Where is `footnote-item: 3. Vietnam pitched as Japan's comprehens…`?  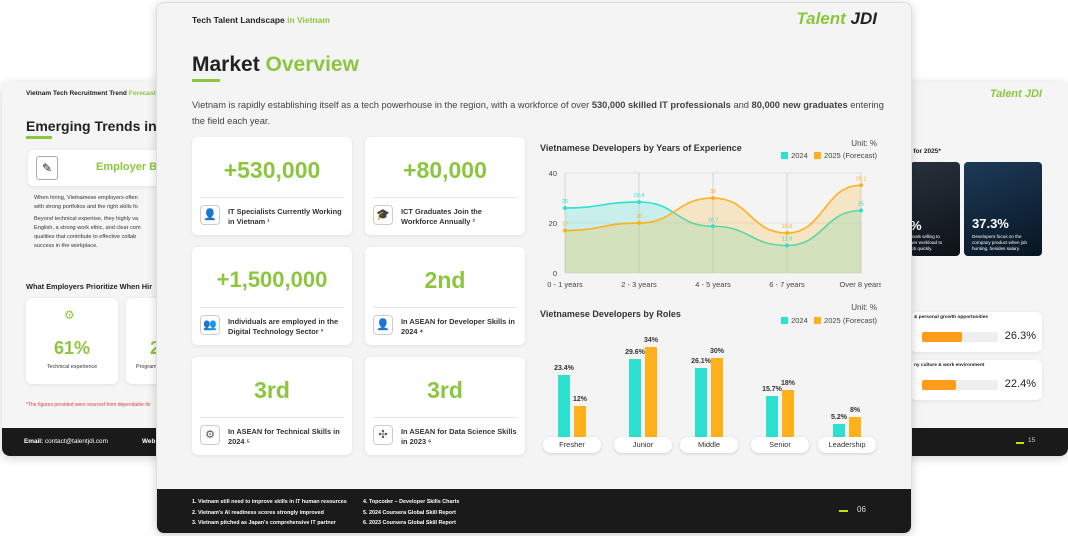 footnote-item: 3. Vietnam pitched as Japan's comprehens… is located at coordinates (264, 523).